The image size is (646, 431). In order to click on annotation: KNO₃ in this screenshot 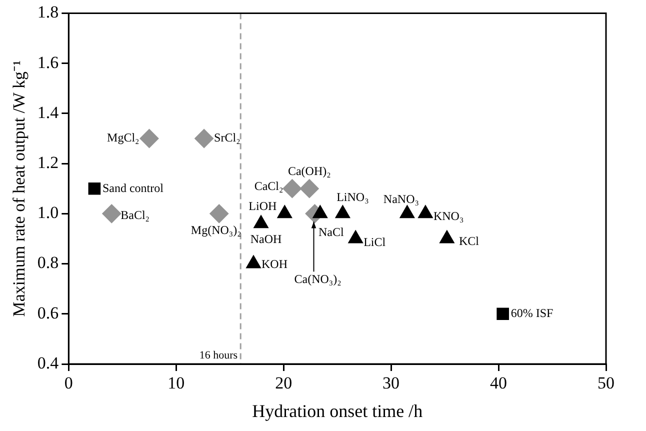, I will do `click(448, 215)`.